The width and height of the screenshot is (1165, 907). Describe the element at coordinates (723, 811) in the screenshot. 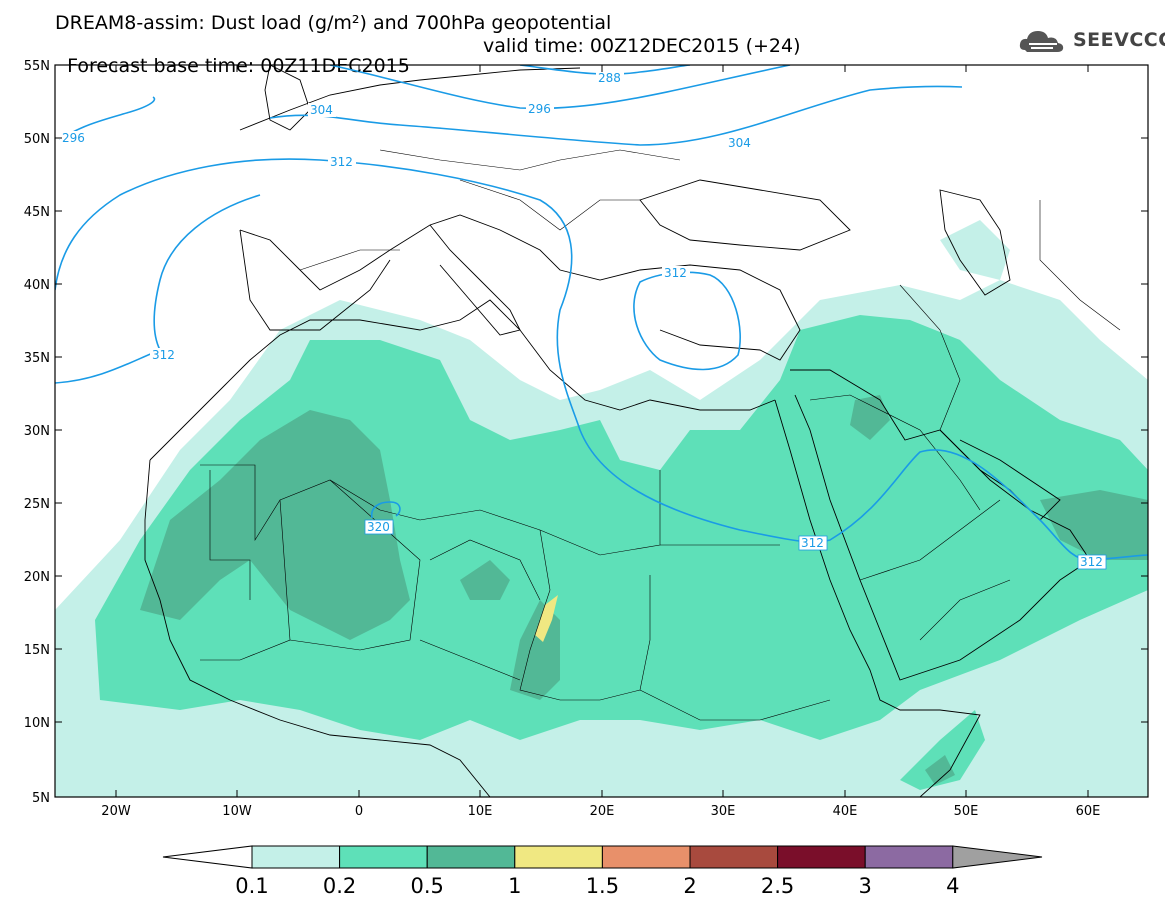

I see `lon-label: 30E` at that location.